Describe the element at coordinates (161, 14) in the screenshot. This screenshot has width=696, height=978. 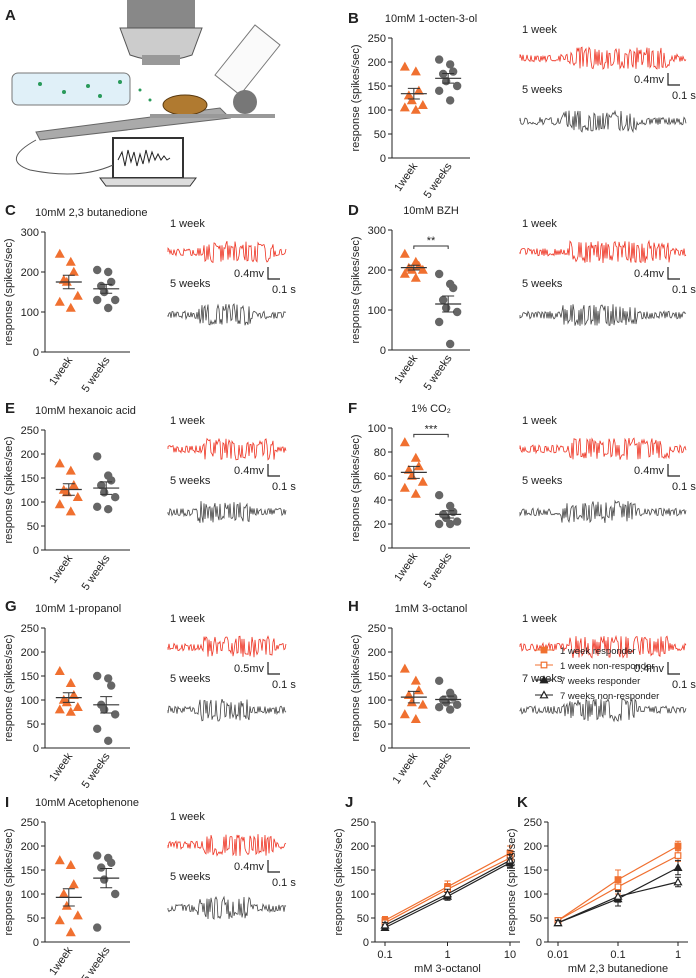
I see `microscope-body` at that location.